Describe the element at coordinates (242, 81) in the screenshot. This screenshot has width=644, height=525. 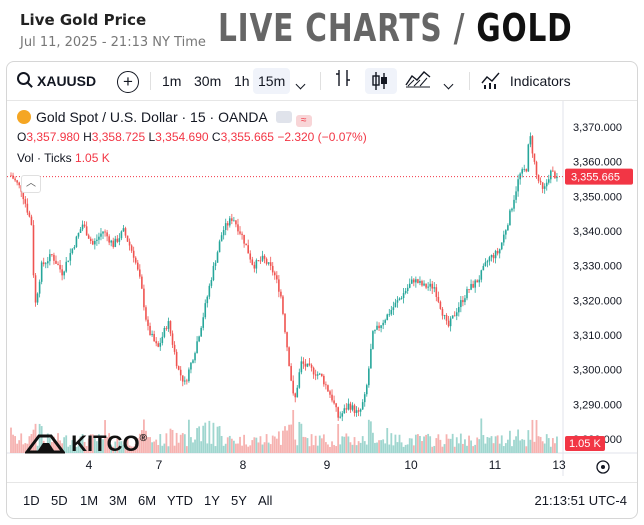
I see `interval-1h: 1h` at that location.